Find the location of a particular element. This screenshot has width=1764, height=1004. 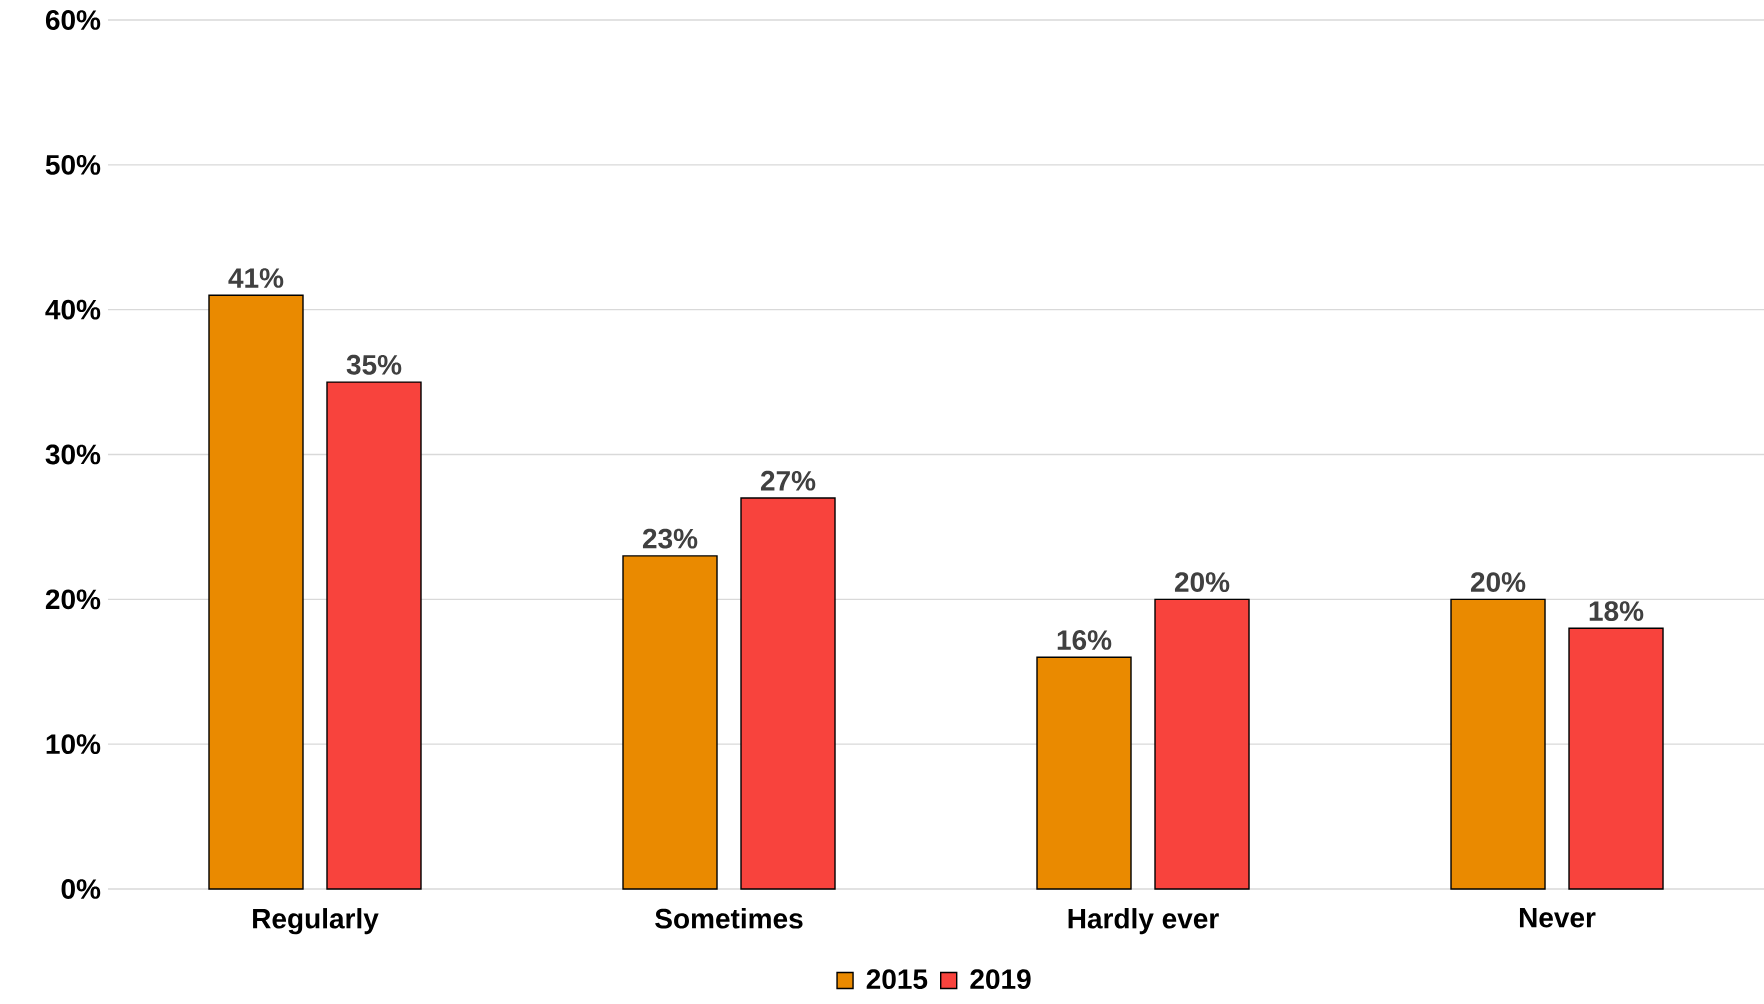

y-tick-label: 30% is located at coordinates (73, 454).